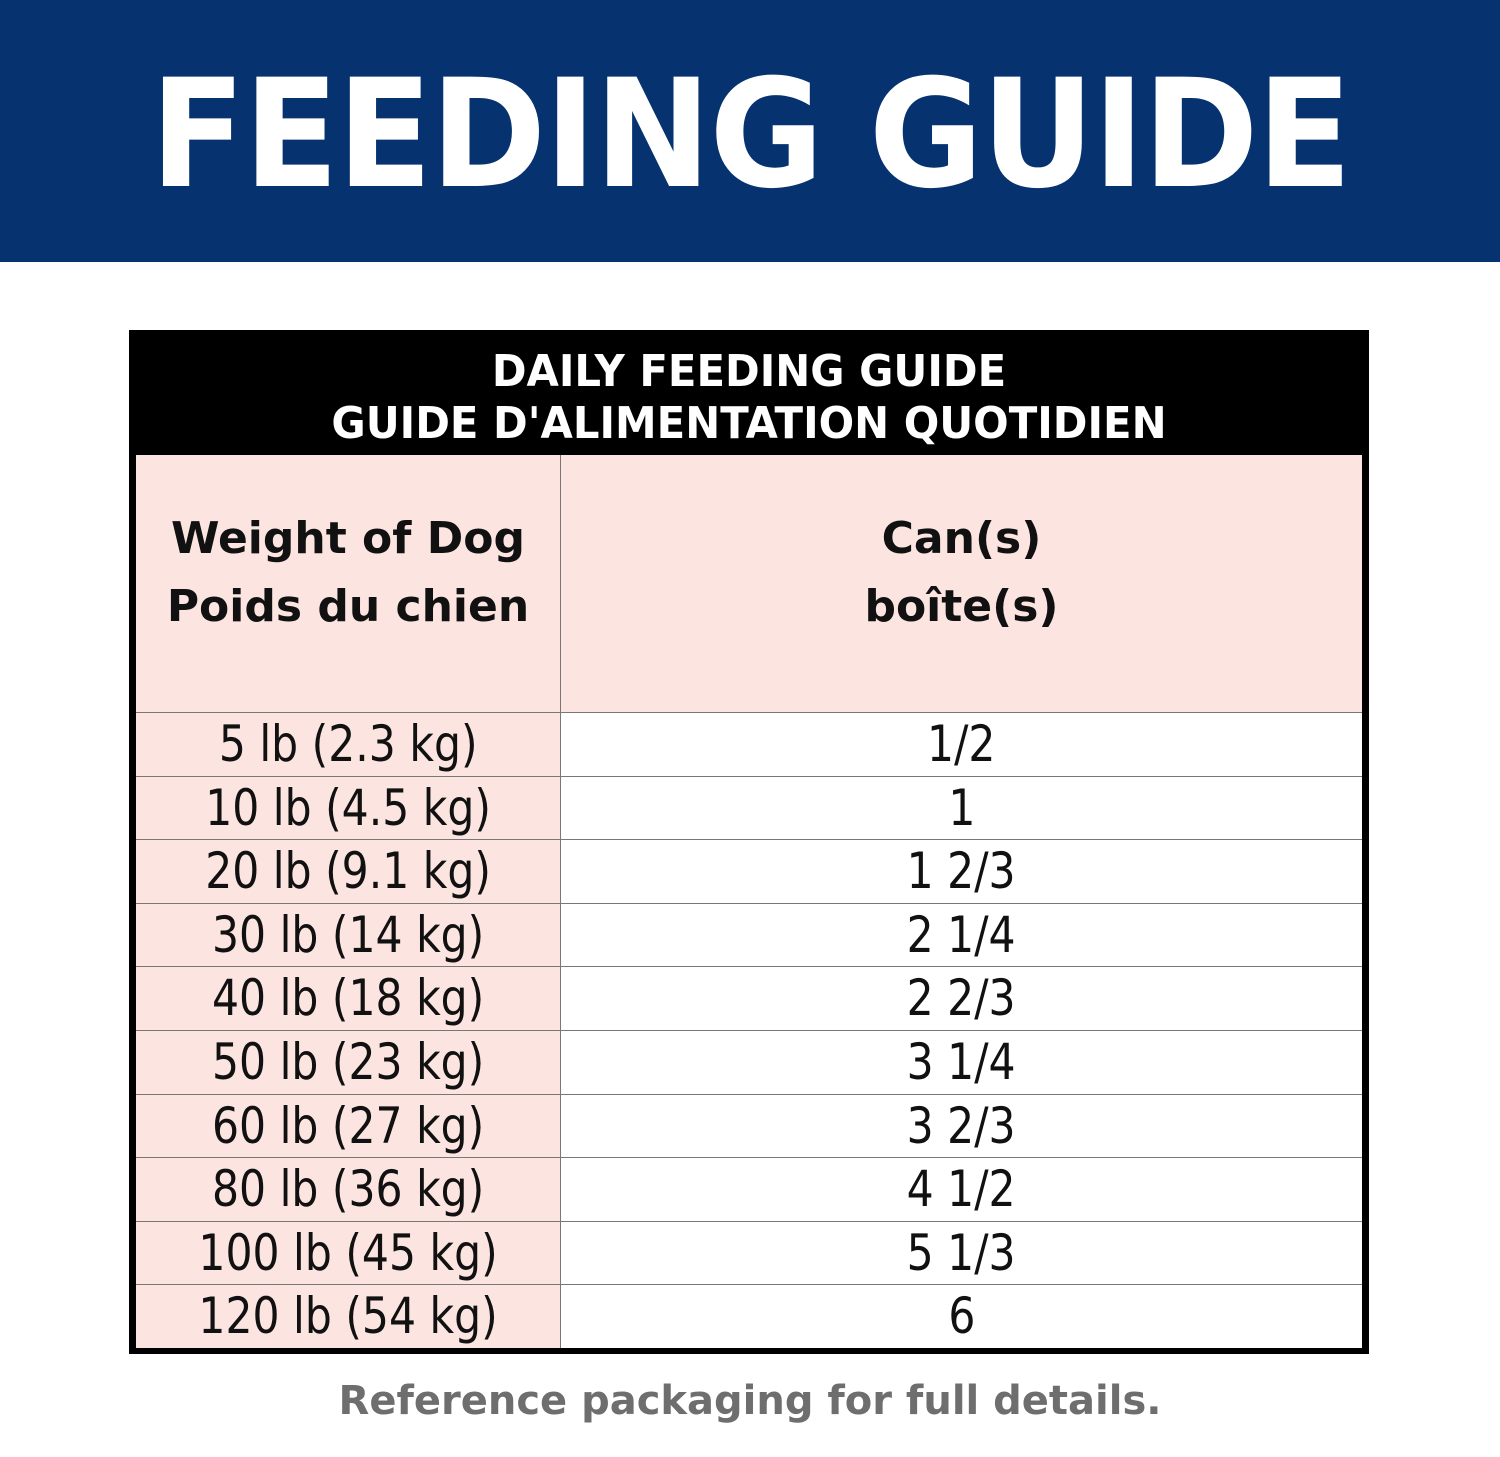 The height and width of the screenshot is (1457, 1500). I want to click on cans-value: 3 2/3, so click(961, 1125).